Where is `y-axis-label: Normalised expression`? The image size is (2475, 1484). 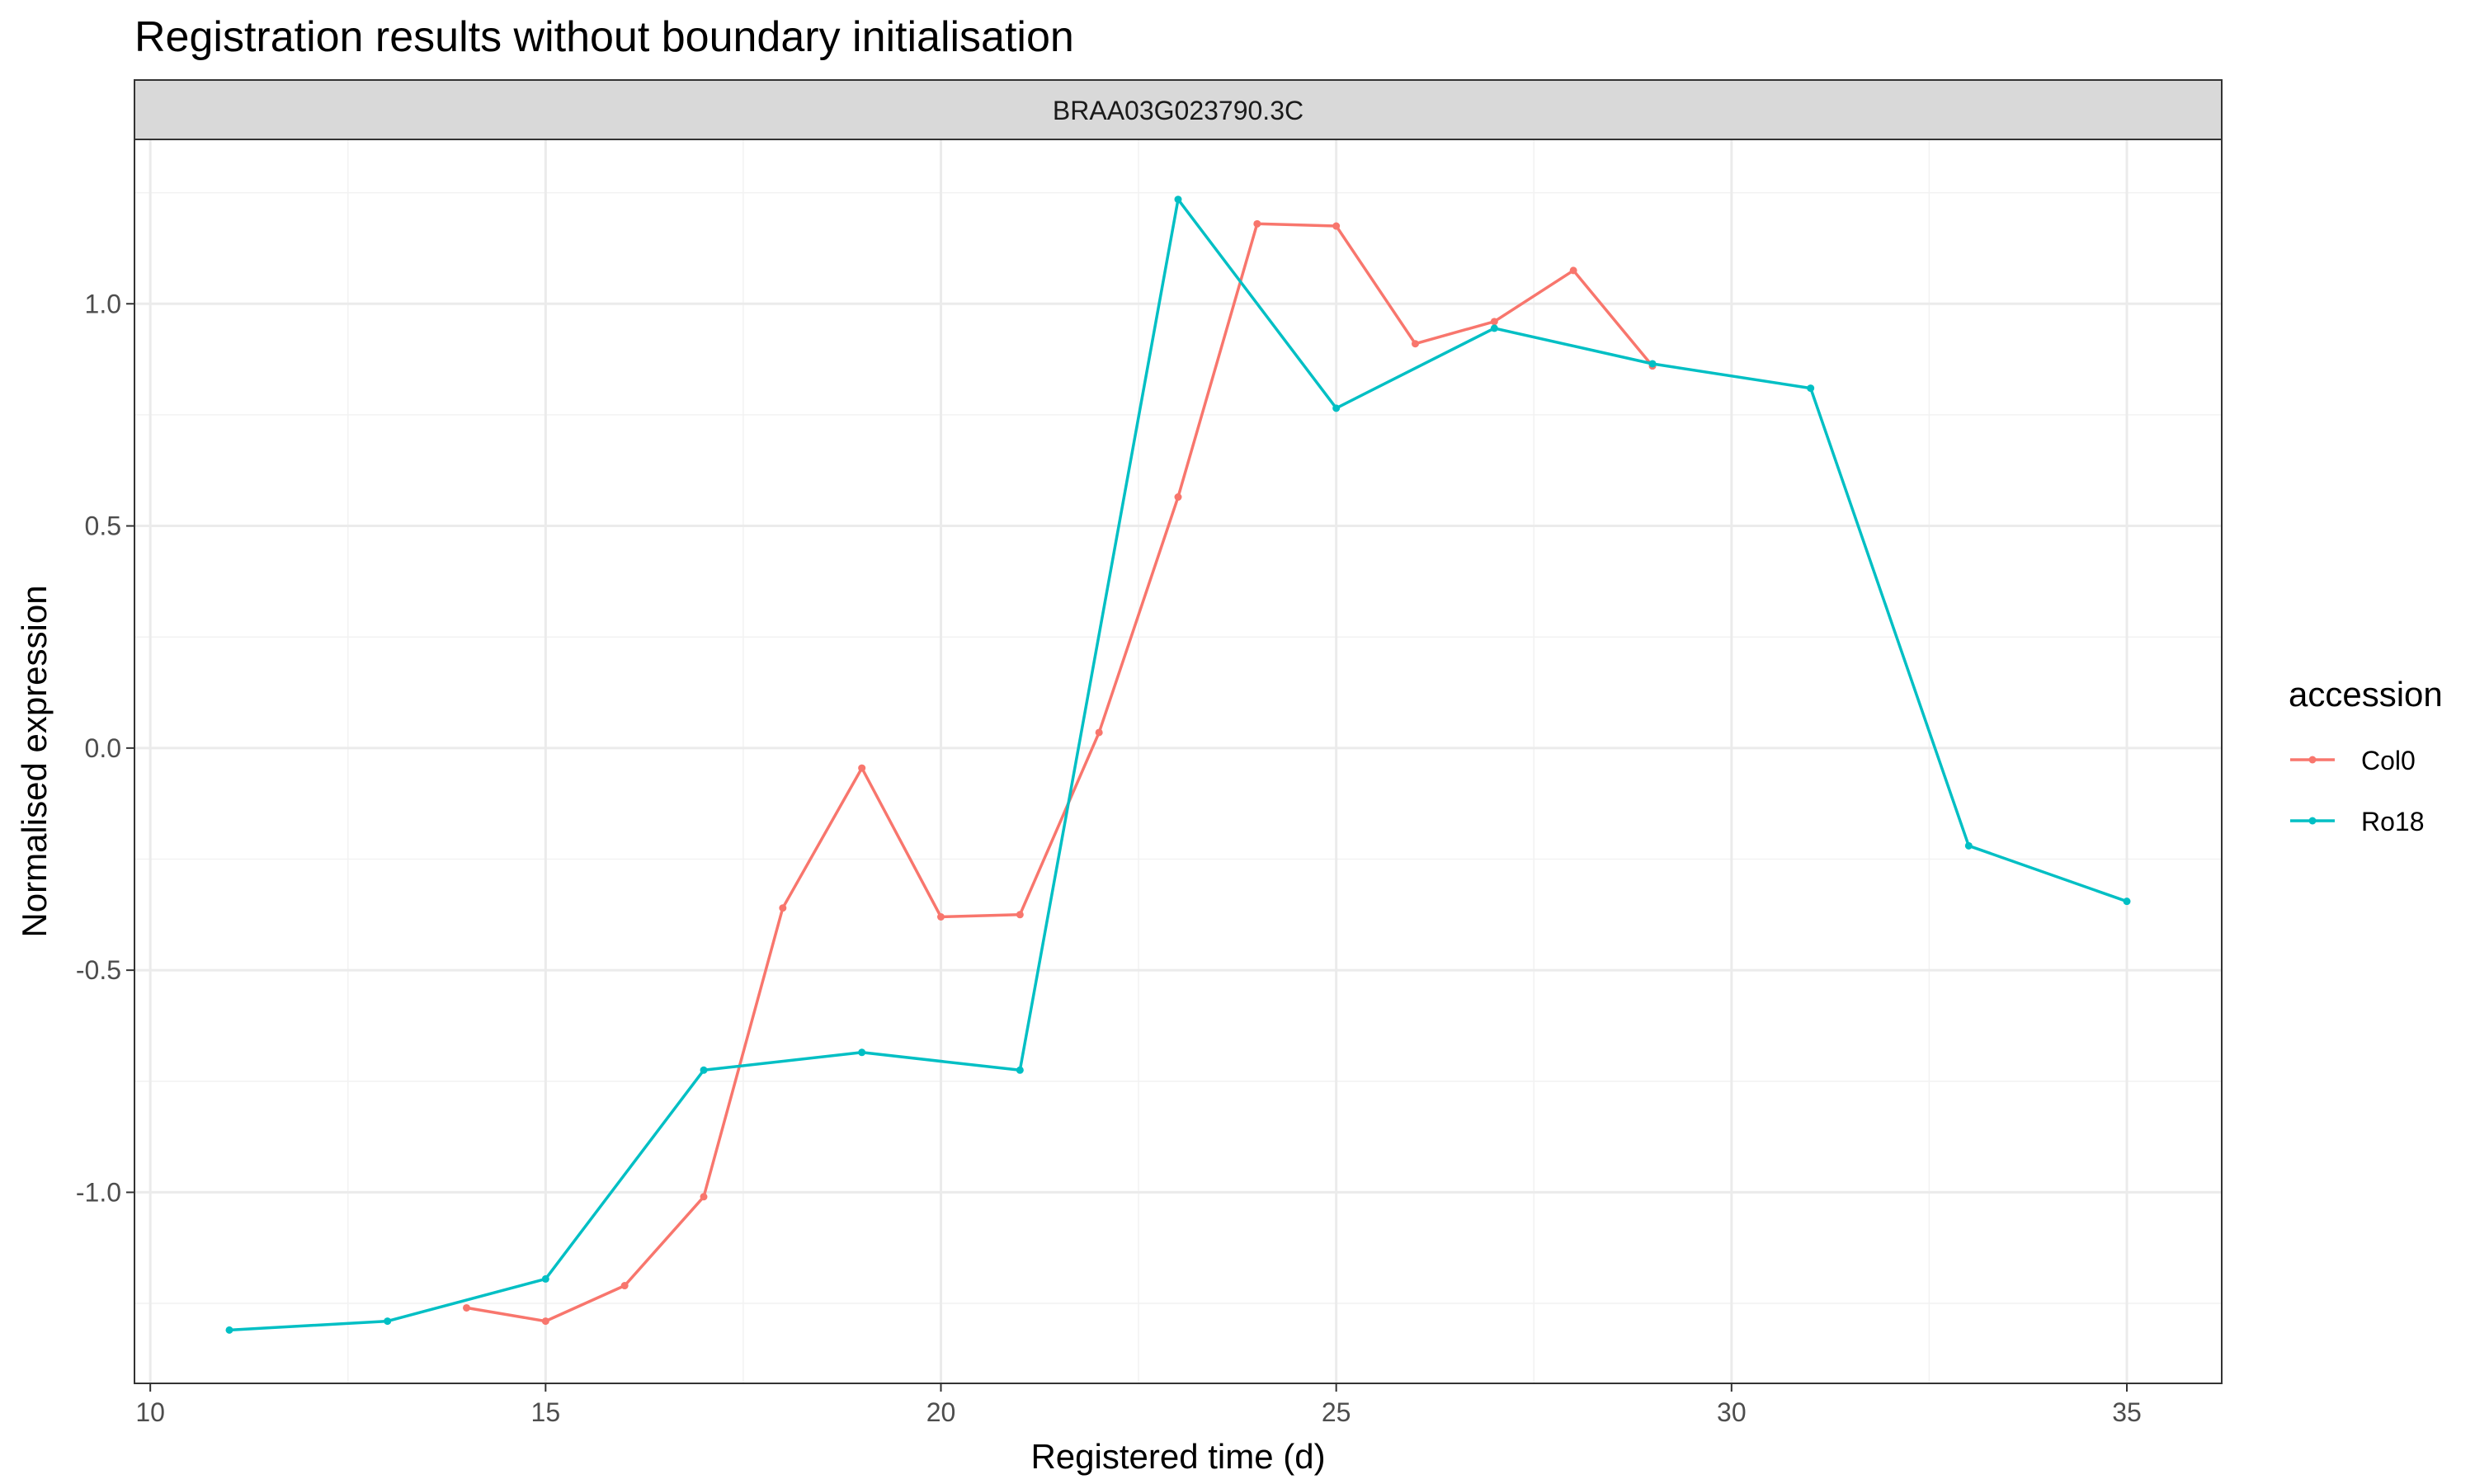
y-axis-label: Normalised expression is located at coordinates (34, 761).